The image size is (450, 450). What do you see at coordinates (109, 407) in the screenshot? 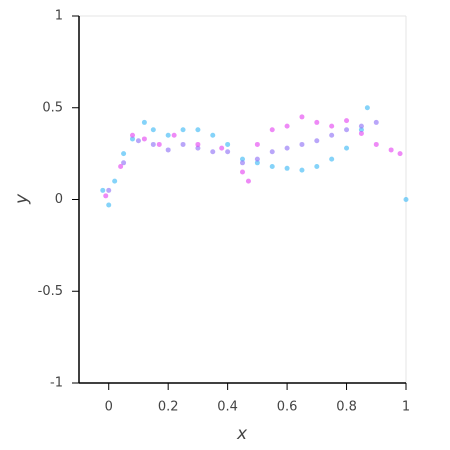
I see `x-tick-label: 0` at bounding box center [109, 407].